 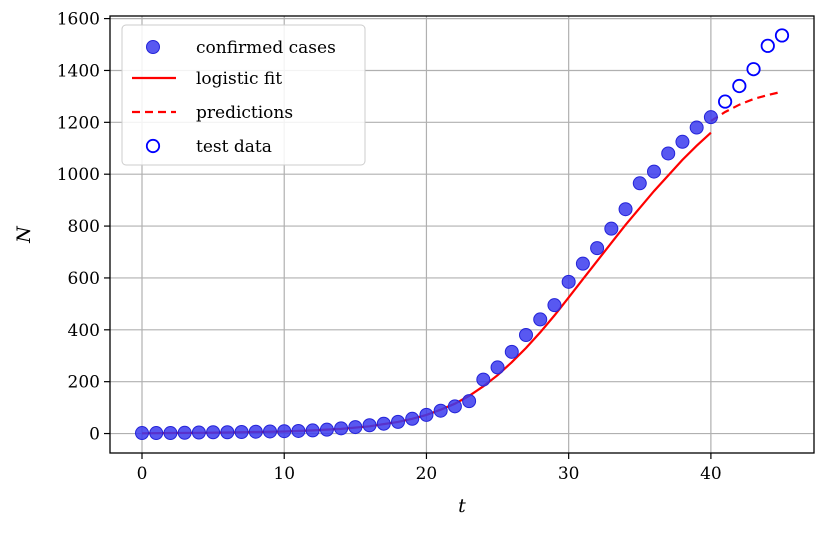 What do you see at coordinates (153, 47) in the screenshot?
I see `legend-marker-confirmed` at bounding box center [153, 47].